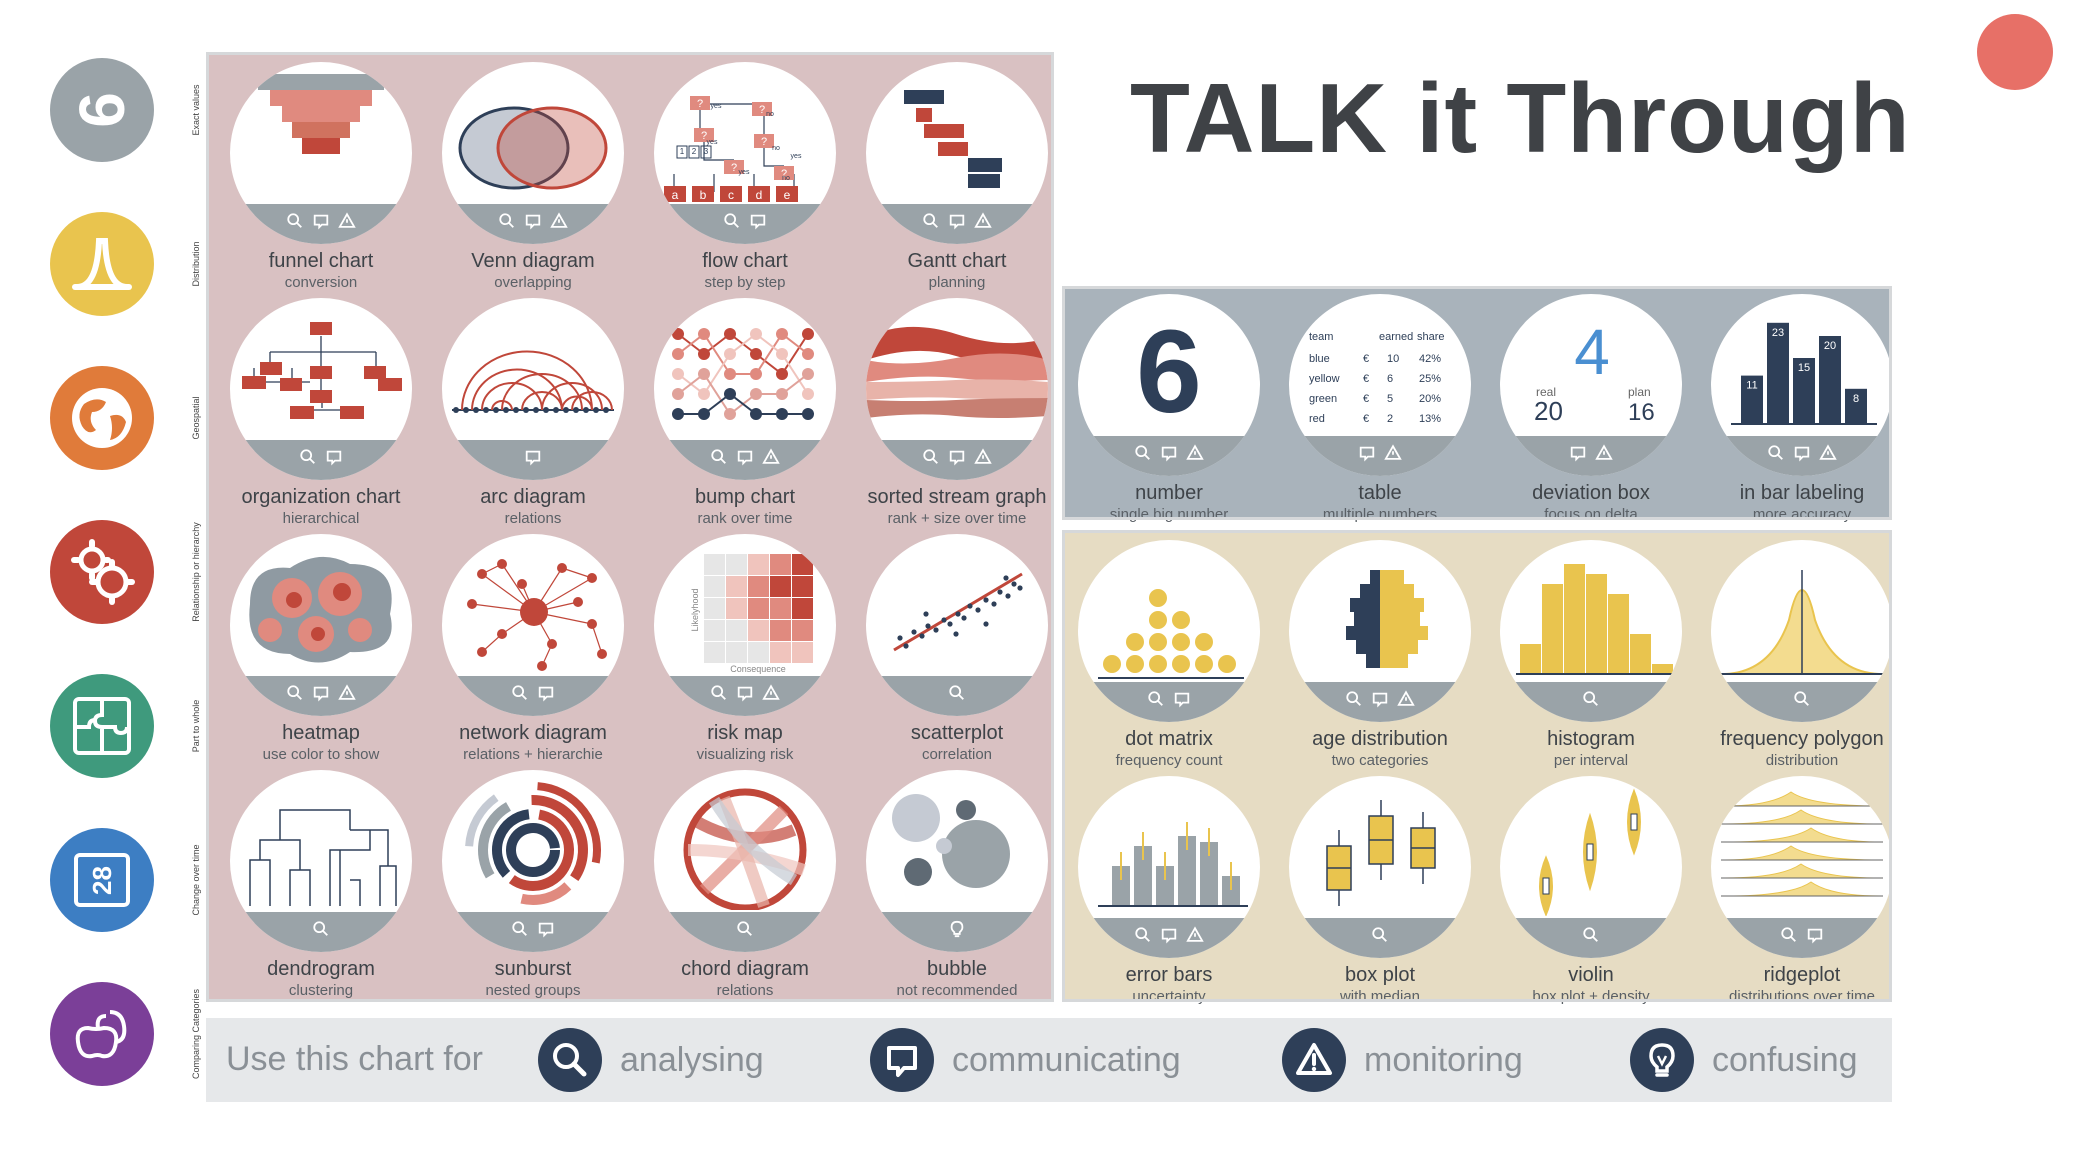 The height and width of the screenshot is (1166, 2088). I want to click on chart-card-error-bars: error bars uncertainty, so click(1169, 896).